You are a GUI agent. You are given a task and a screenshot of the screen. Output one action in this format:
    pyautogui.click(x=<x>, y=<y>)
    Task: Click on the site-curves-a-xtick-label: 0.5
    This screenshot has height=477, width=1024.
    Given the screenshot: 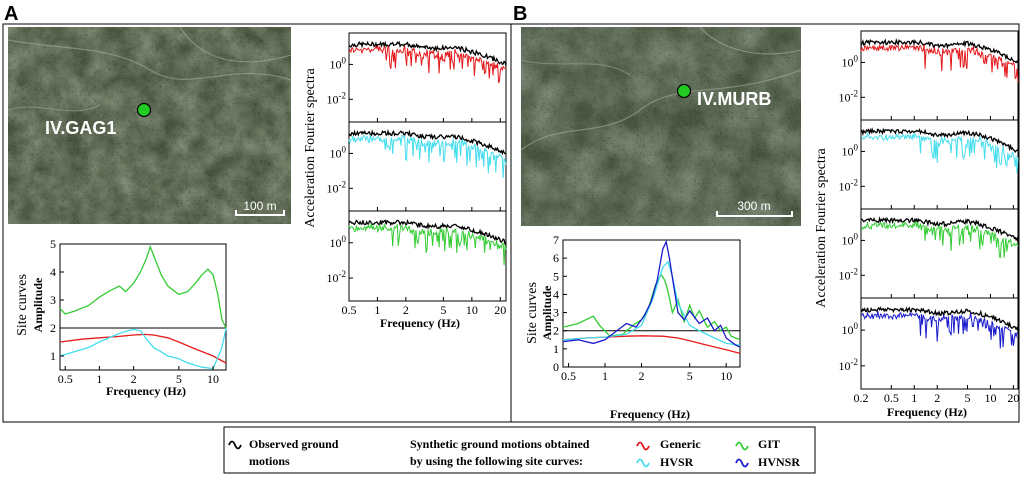 What is the action you would take?
    pyautogui.click(x=65, y=379)
    